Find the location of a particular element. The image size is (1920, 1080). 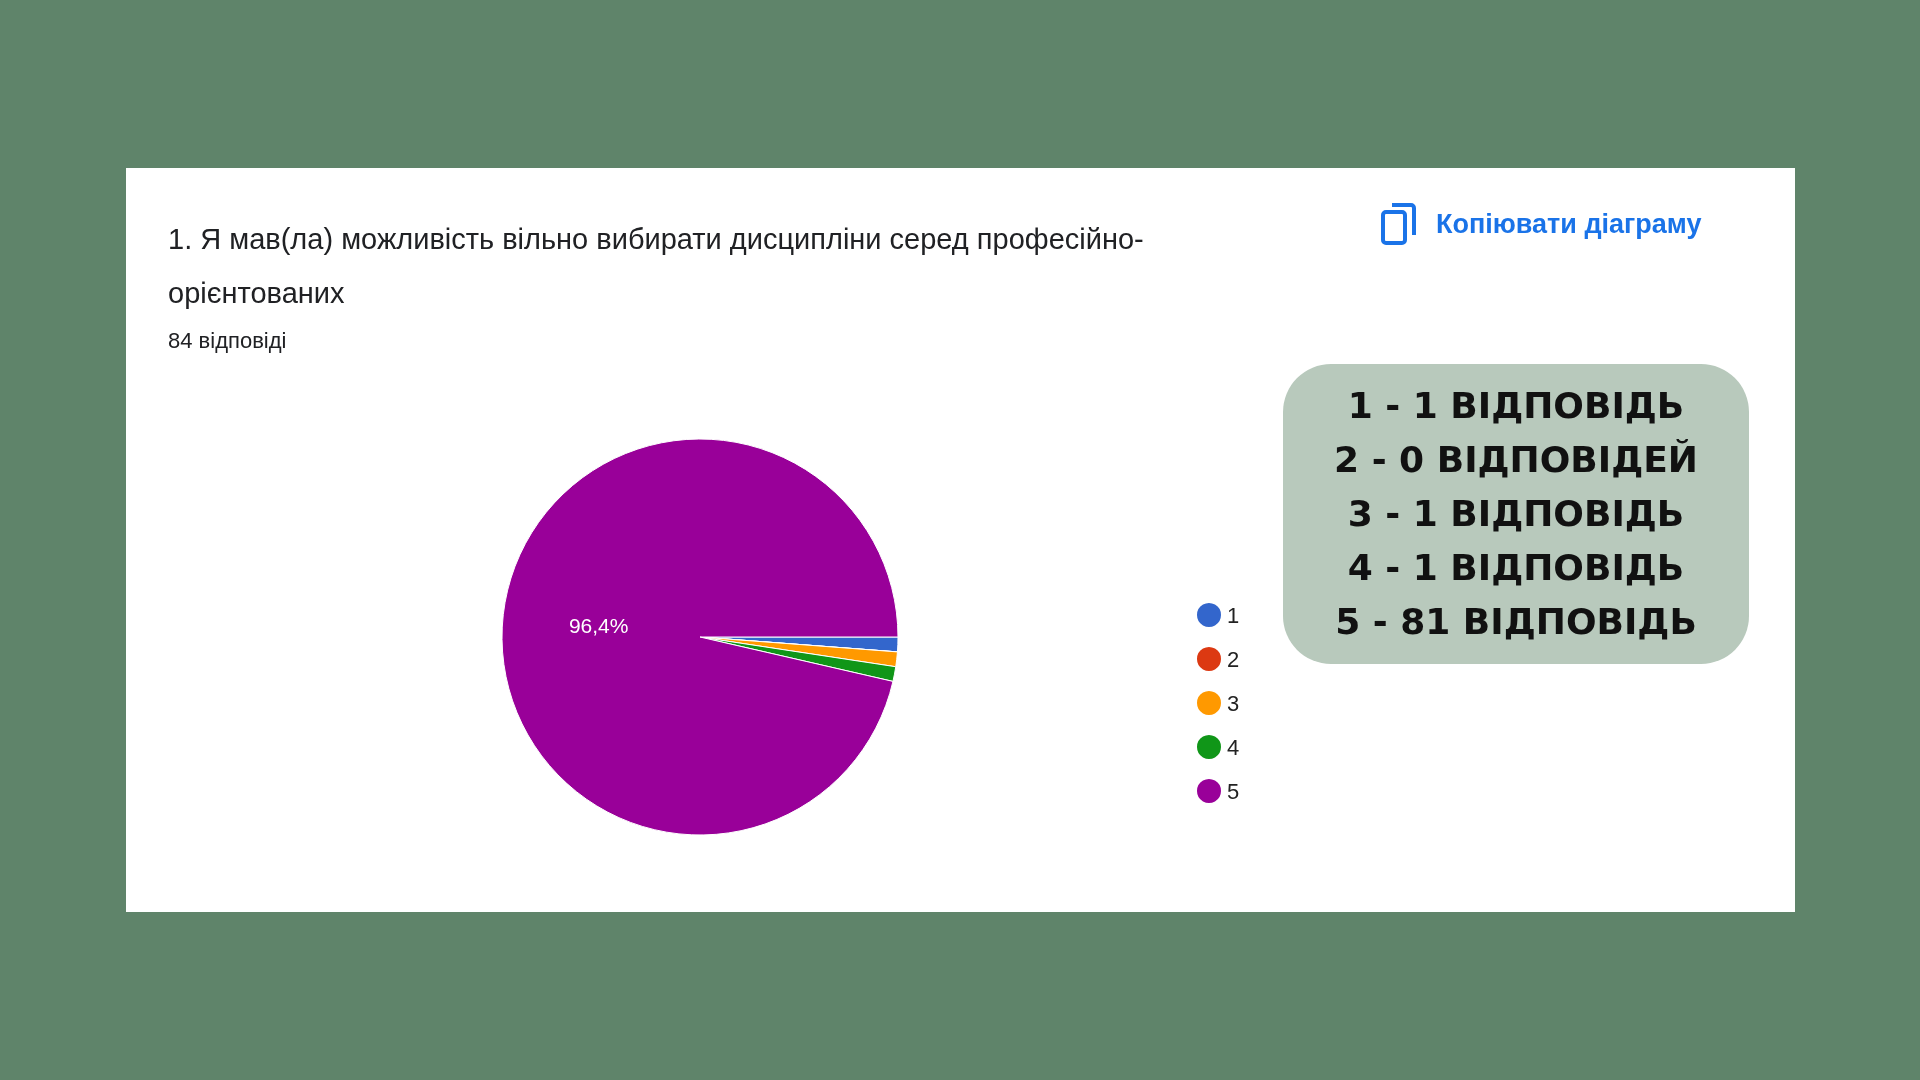

text: 3 - 1 ВІДПОВІДЬ is located at coordinates (1516, 514).